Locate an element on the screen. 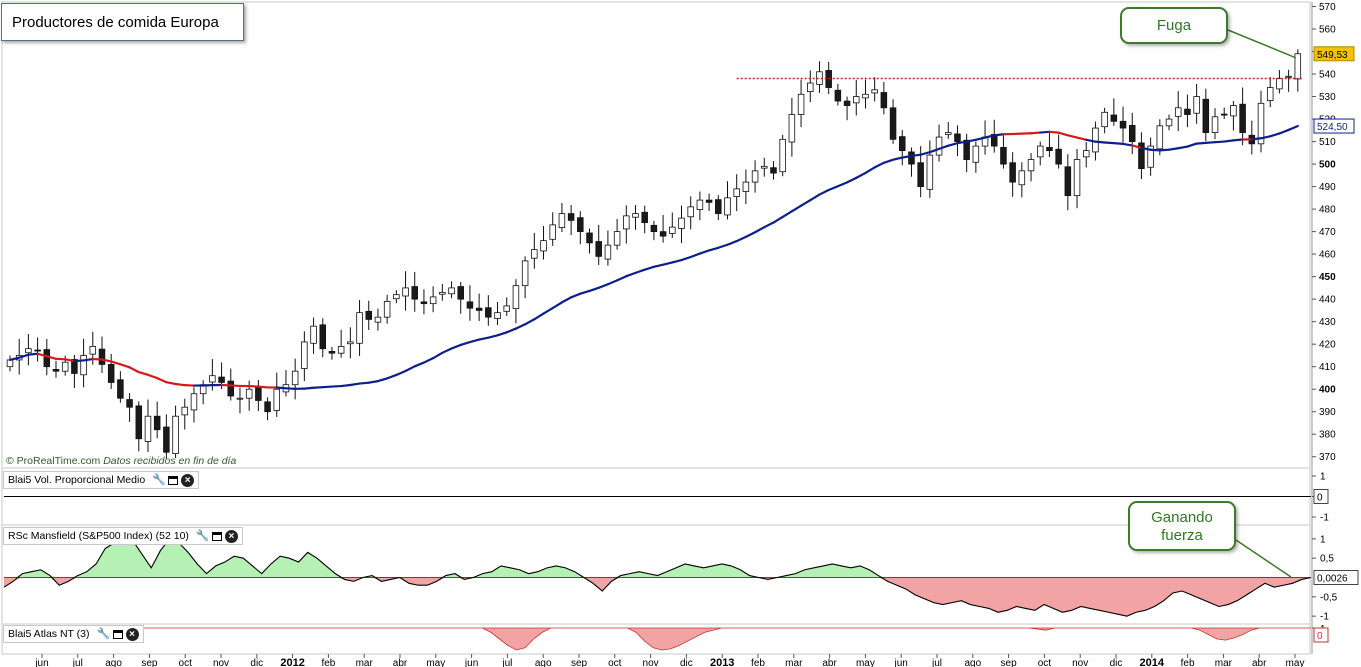 The image size is (1361, 667). volume-panel-label: Blai5 Vol. Proporcional Medio 🔧 × is located at coordinates (101, 480).